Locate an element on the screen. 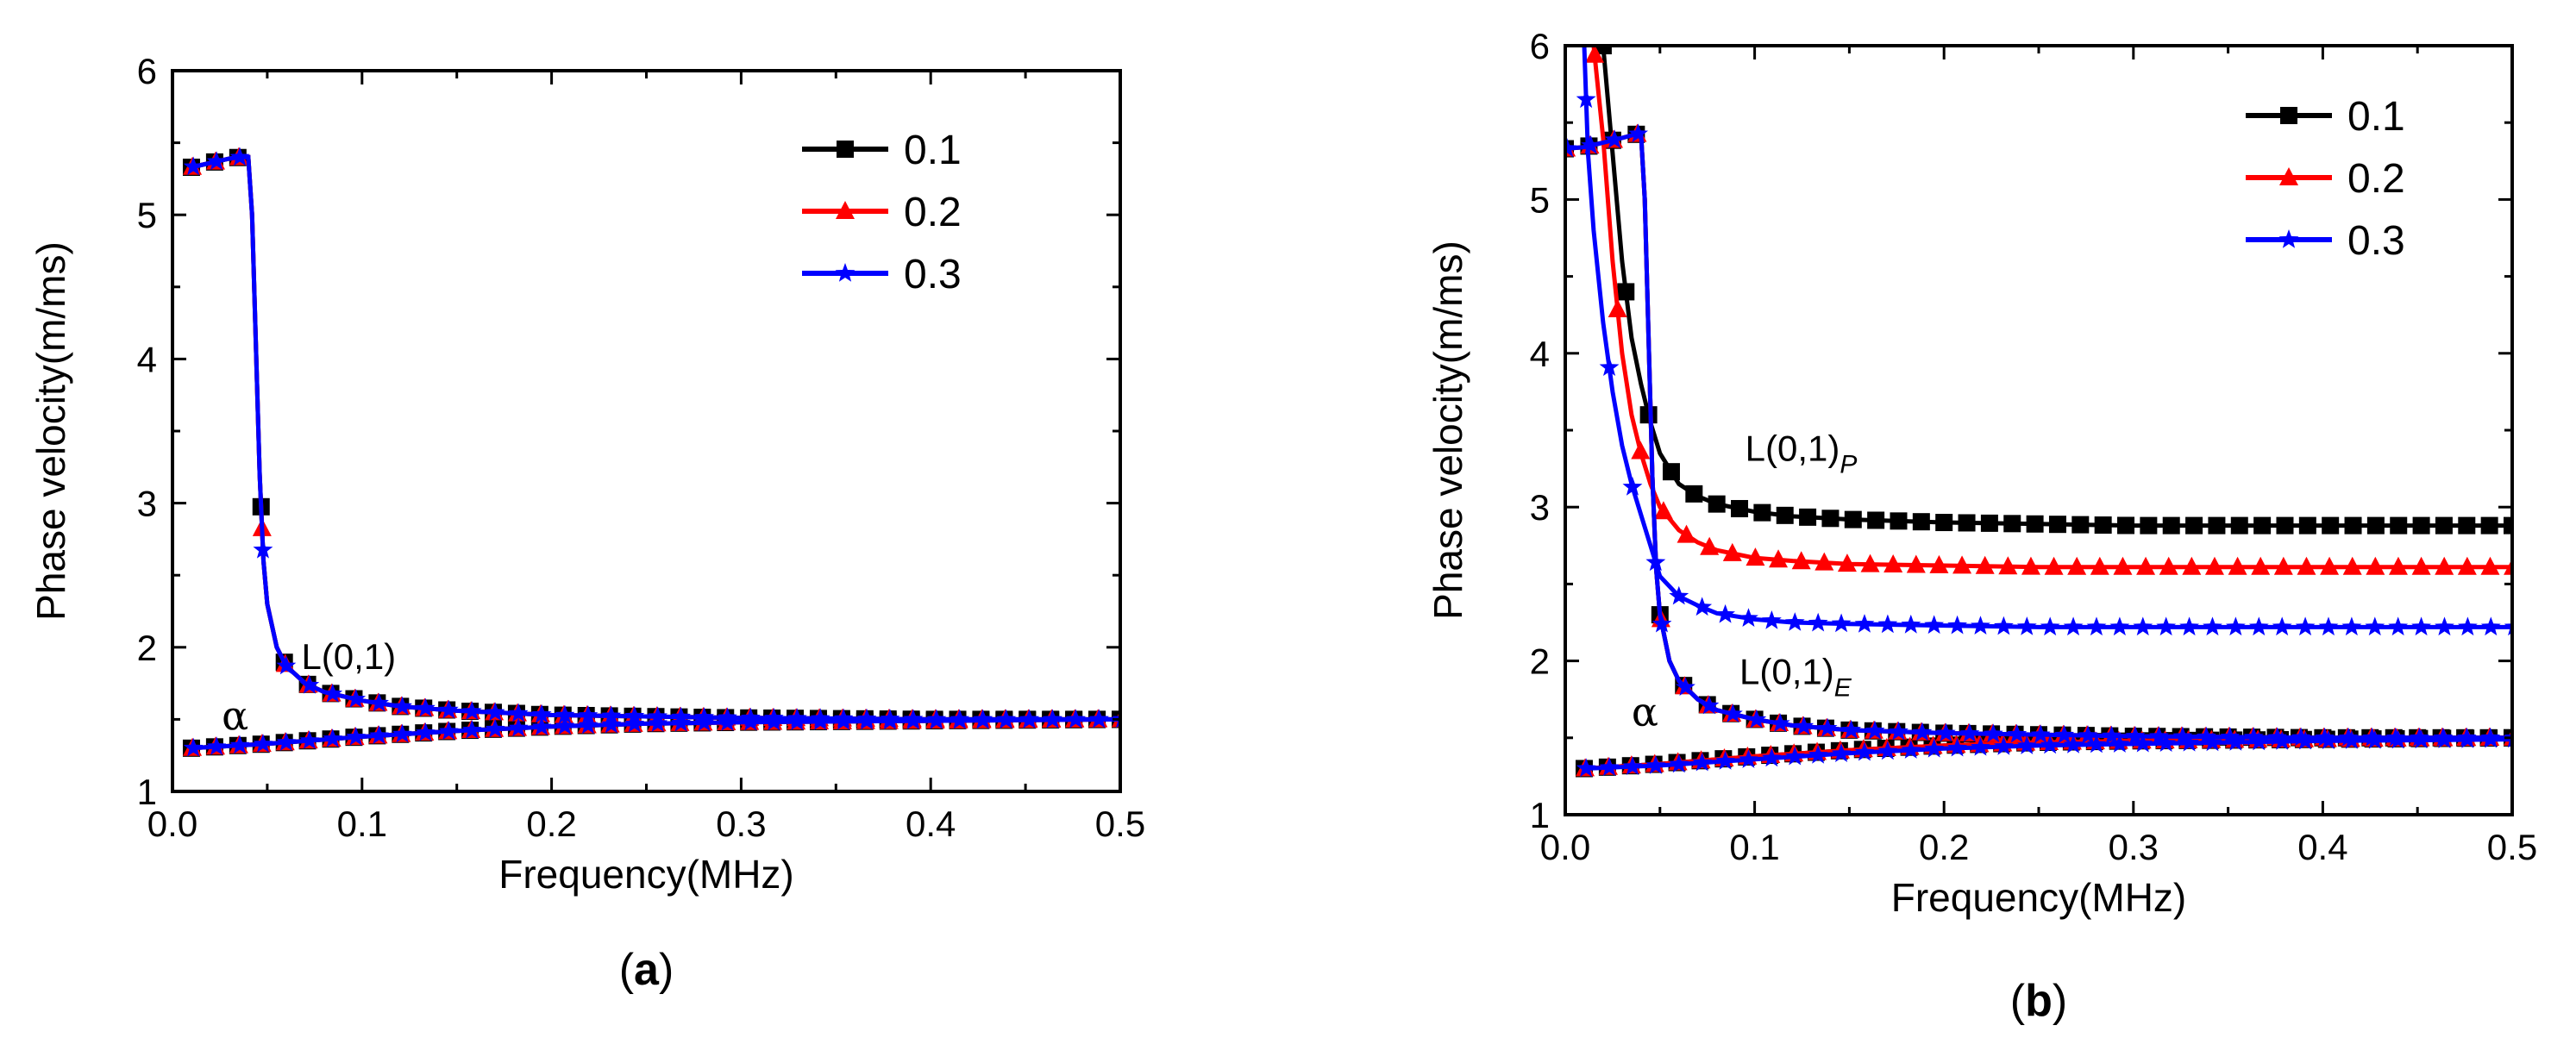  y-tick-label: 1 is located at coordinates (1540, 815).